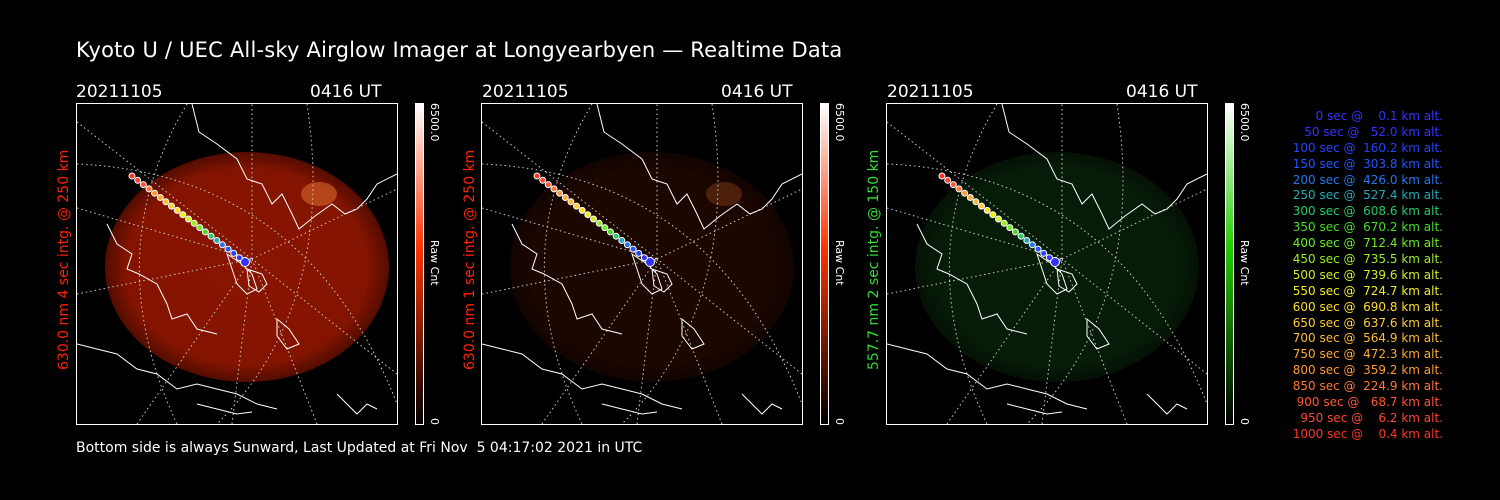 This screenshot has height=500, width=1500. Describe the element at coordinates (1365, 195) in the screenshot. I see `legend-row: 250 sec @ 527.4 km alt.` at that location.